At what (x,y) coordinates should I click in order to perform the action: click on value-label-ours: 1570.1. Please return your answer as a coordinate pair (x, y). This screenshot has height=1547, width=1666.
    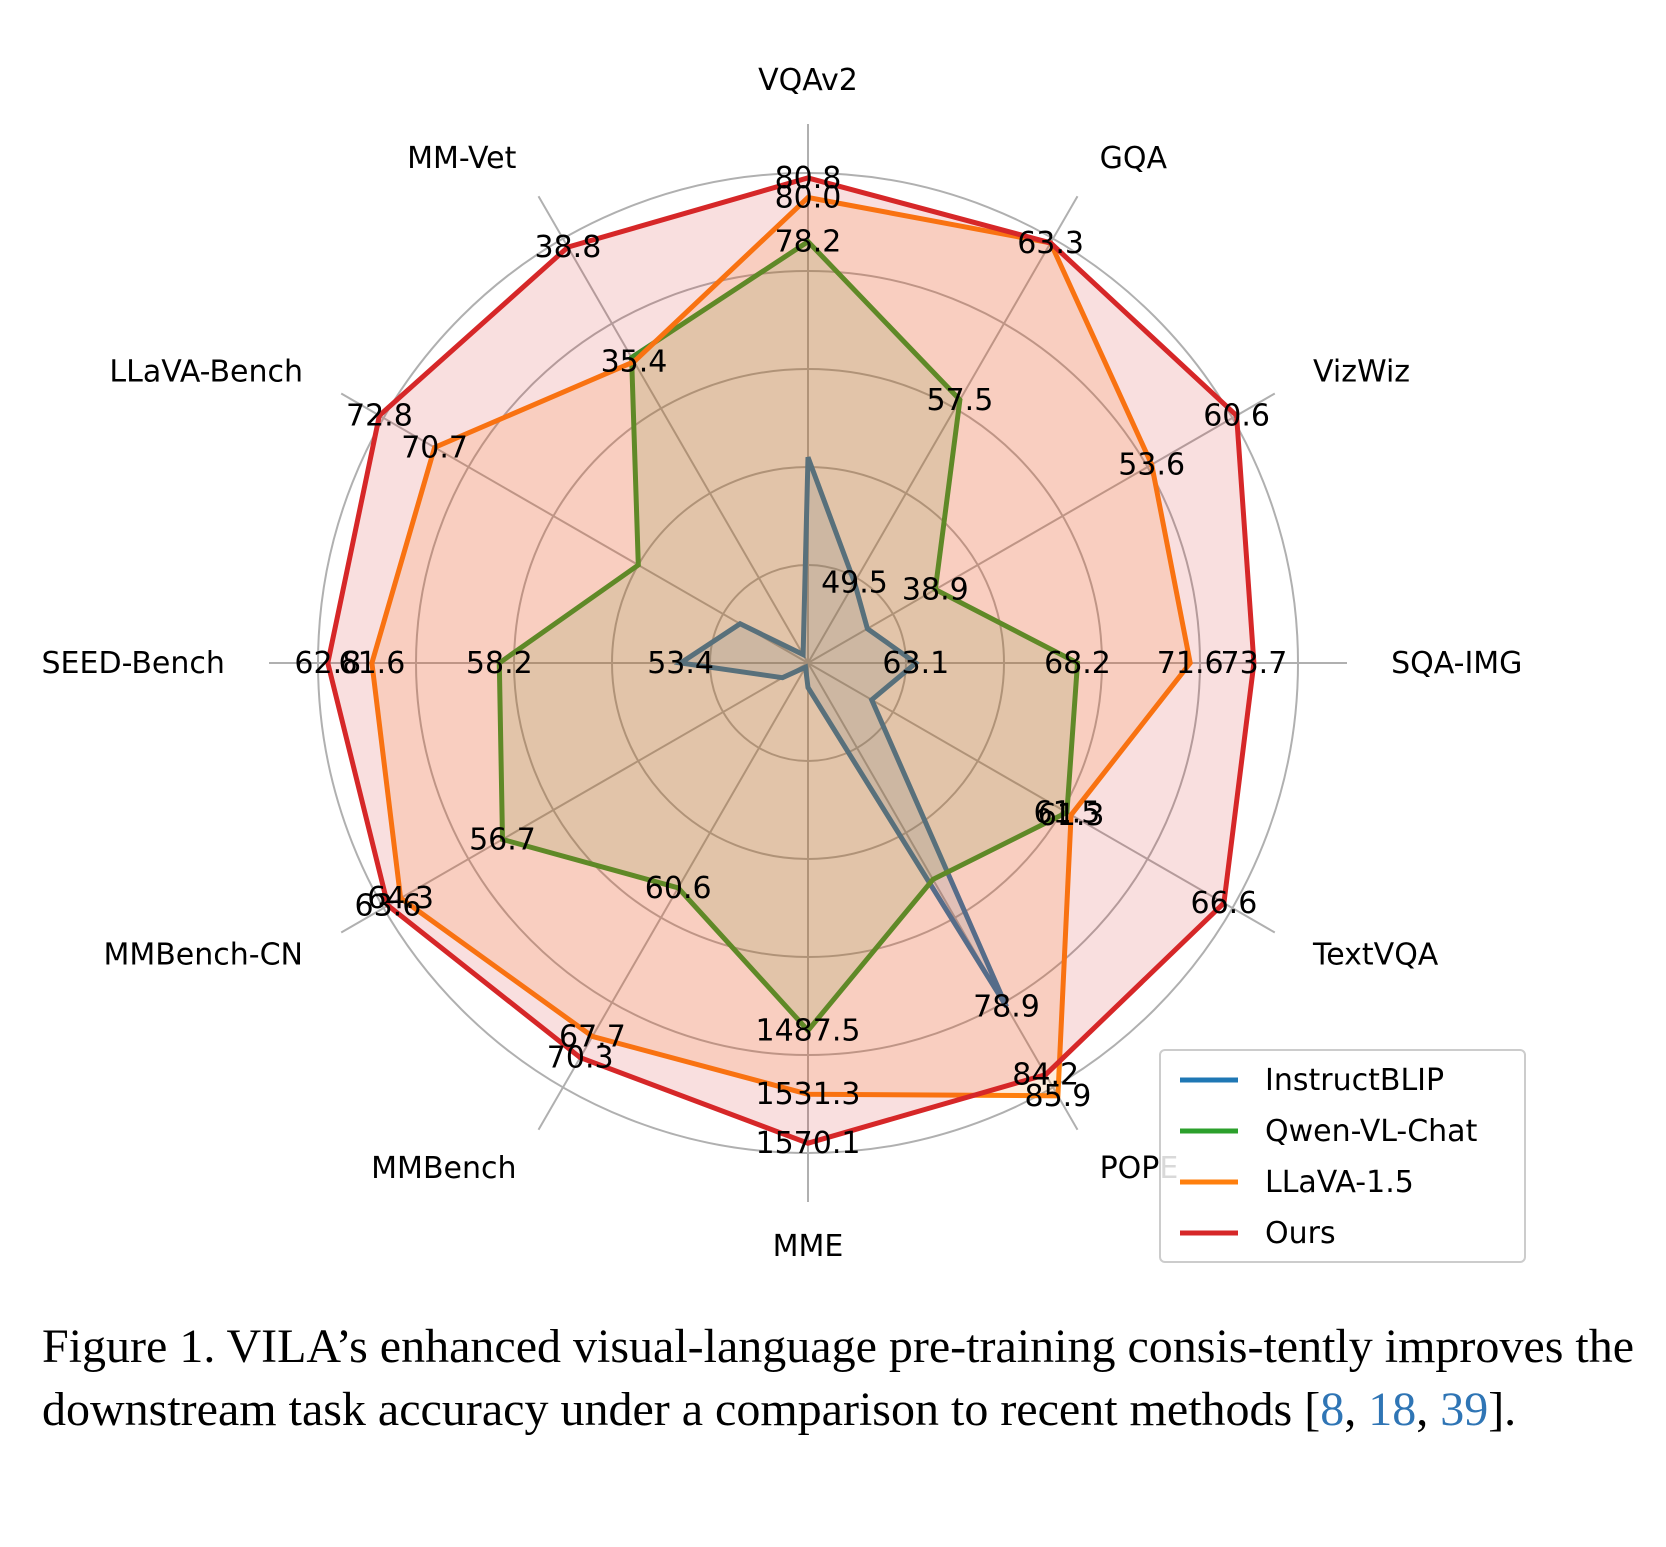
    Looking at the image, I should click on (808, 1143).